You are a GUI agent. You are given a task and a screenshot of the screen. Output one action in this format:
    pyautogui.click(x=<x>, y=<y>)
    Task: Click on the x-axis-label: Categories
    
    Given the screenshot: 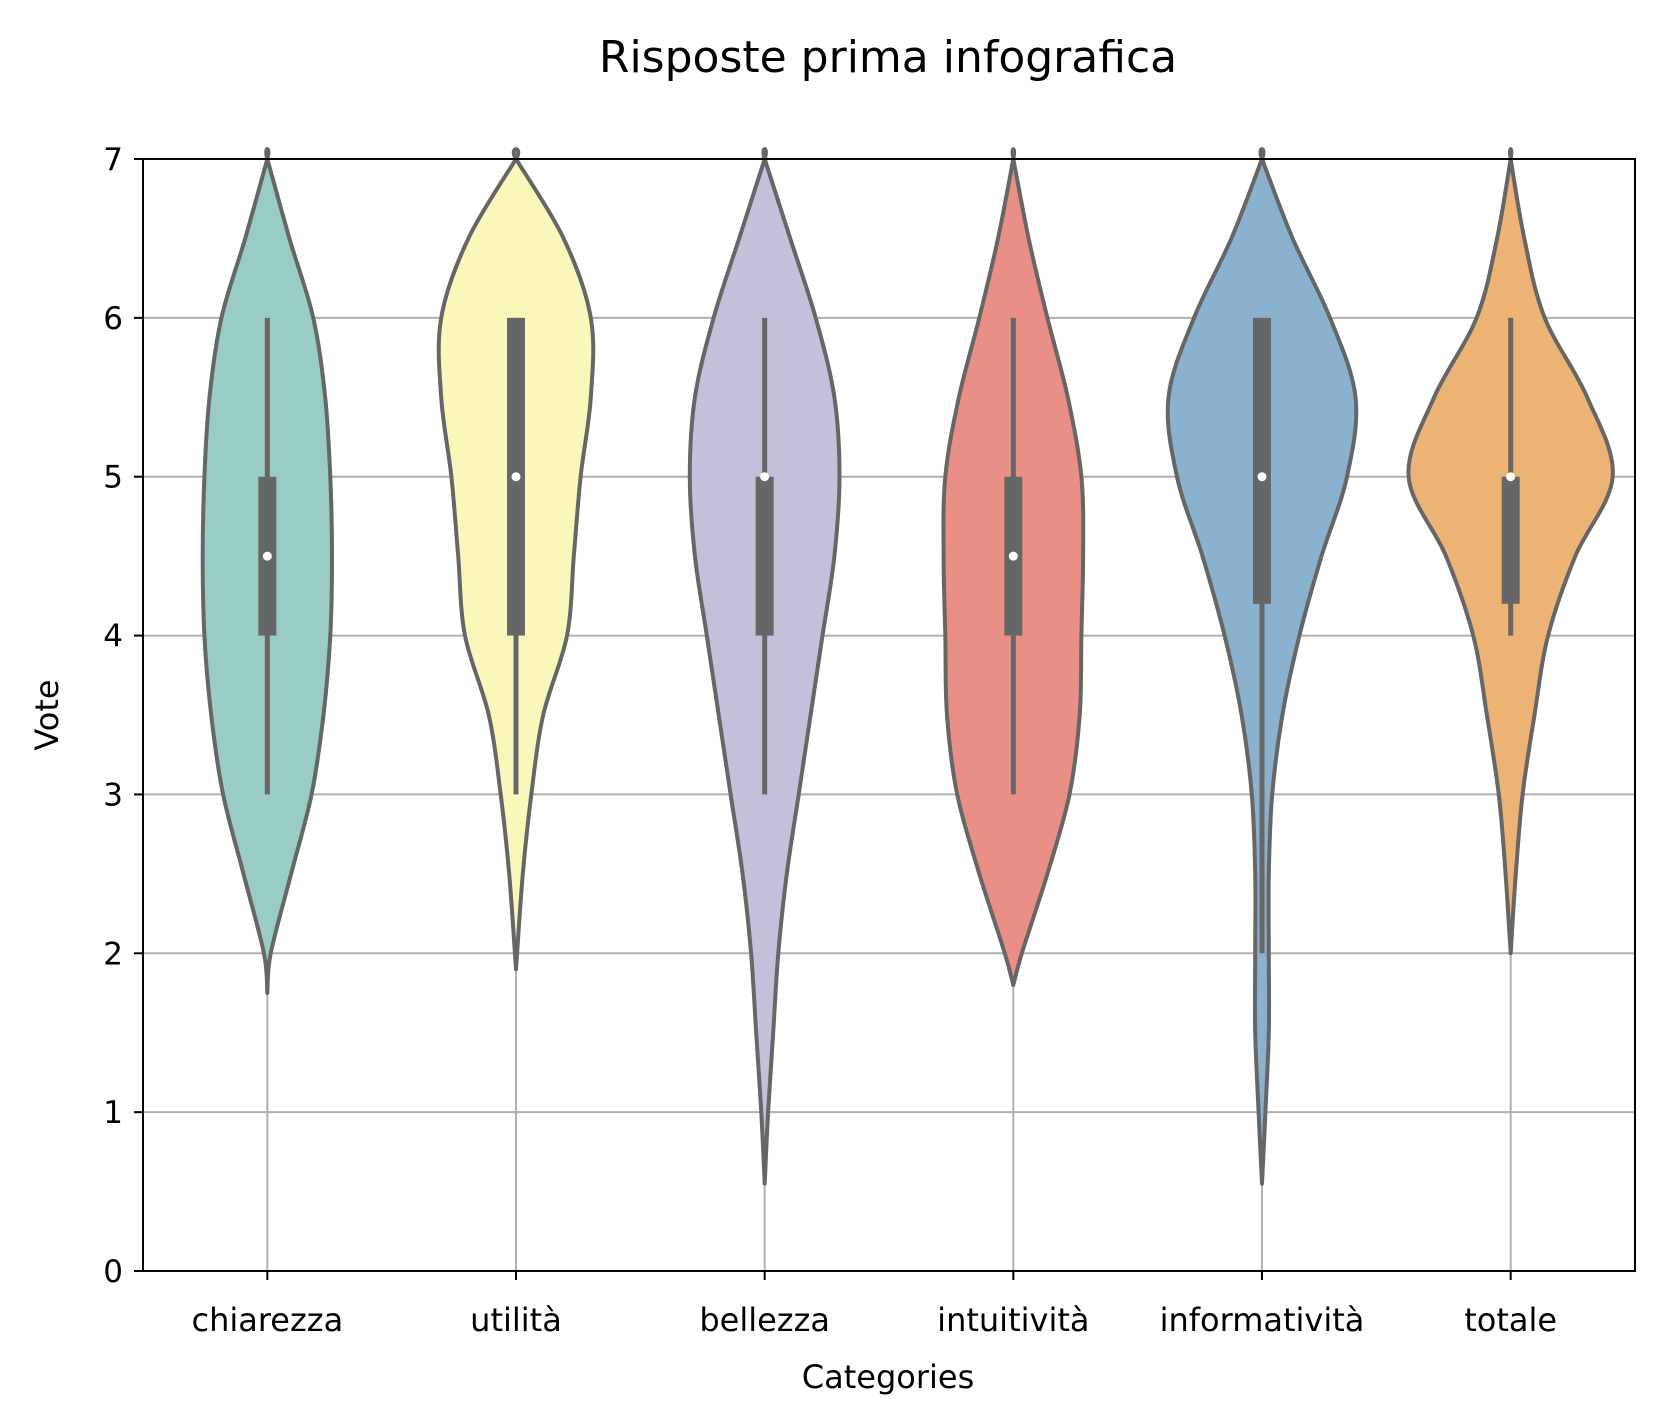 What is the action you would take?
    pyautogui.click(x=888, y=1377)
    